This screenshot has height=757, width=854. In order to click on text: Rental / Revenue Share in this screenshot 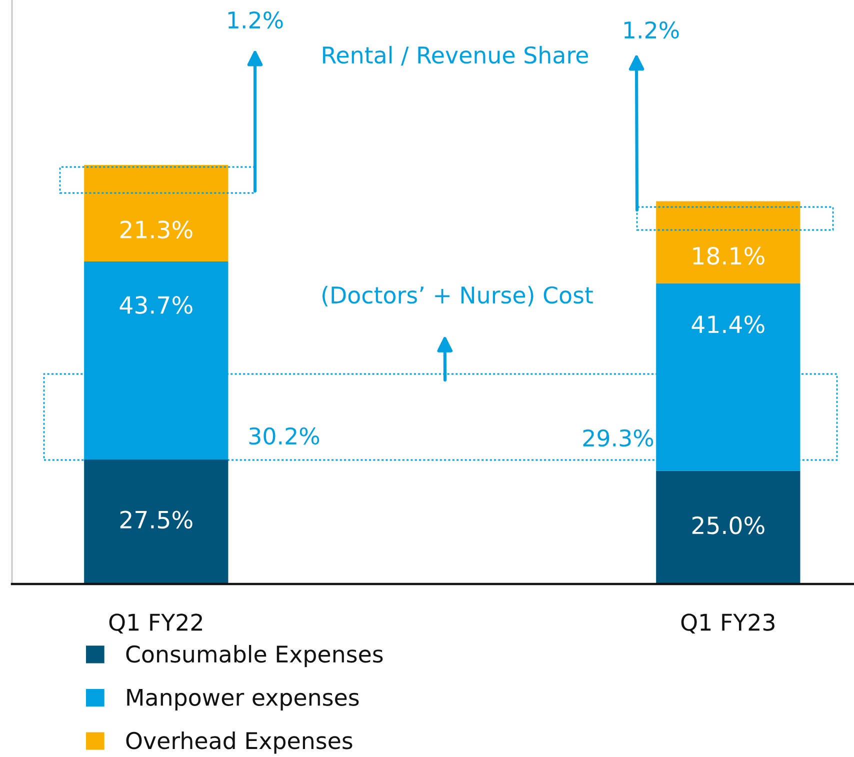, I will do `click(455, 56)`.